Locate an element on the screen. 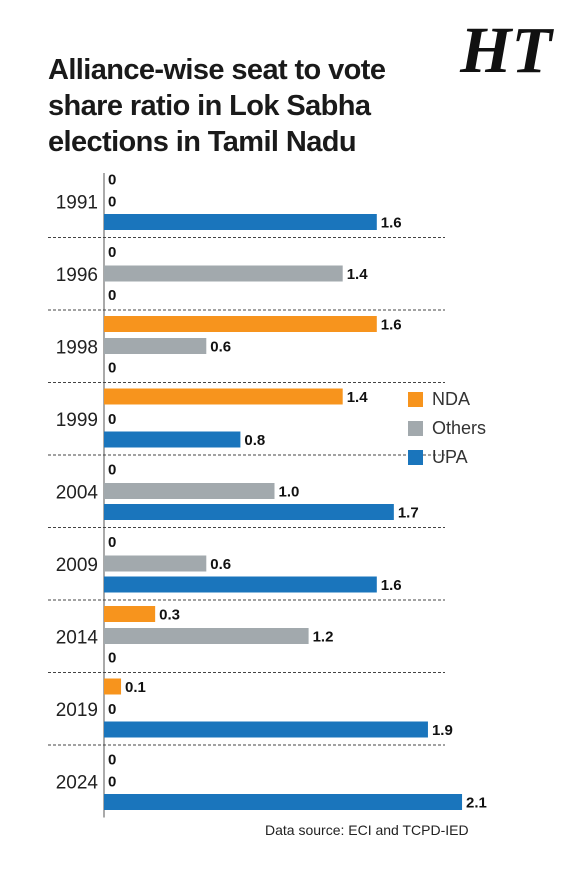 The image size is (574, 875). year-tick-label: 2014 is located at coordinates (77, 637).